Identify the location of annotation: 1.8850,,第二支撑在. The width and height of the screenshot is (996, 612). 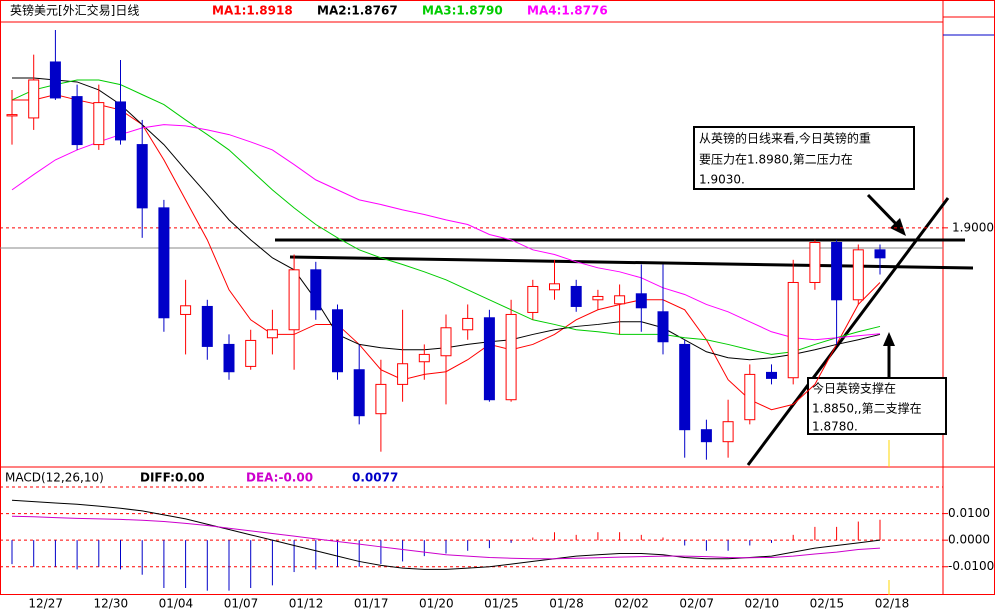
(867, 408).